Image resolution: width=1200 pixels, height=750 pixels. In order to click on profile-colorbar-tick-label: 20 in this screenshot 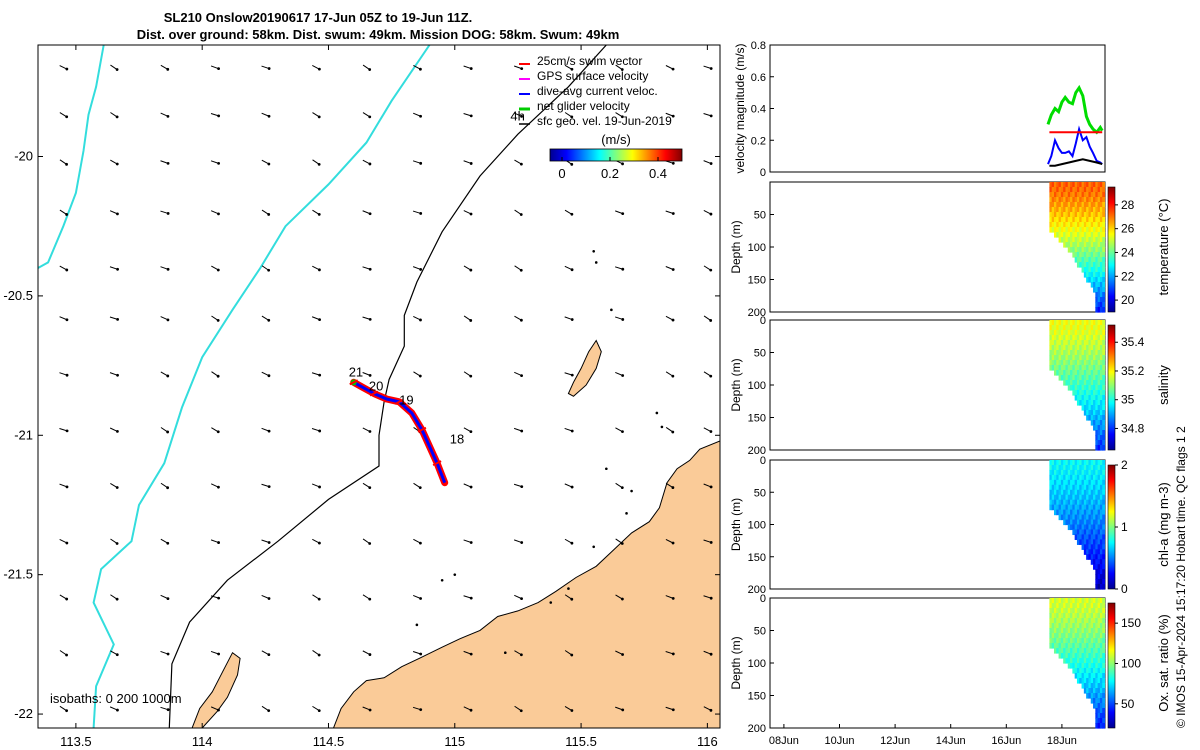, I will do `click(1128, 300)`.